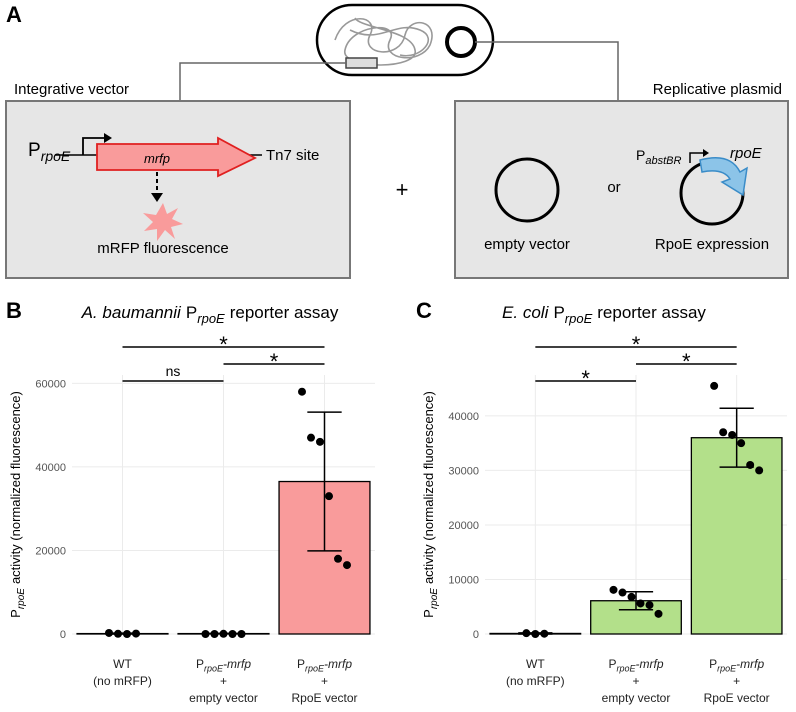  I want to click on error-bar, so click(324, 481).